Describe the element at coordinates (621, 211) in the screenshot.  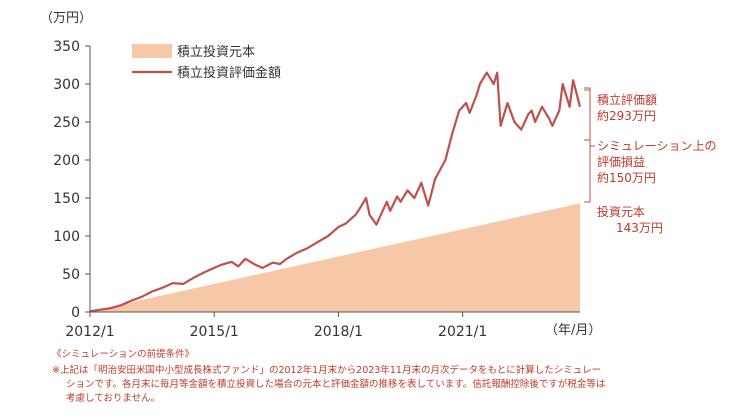
I see `annotation-principal-label: 投資元本` at that location.